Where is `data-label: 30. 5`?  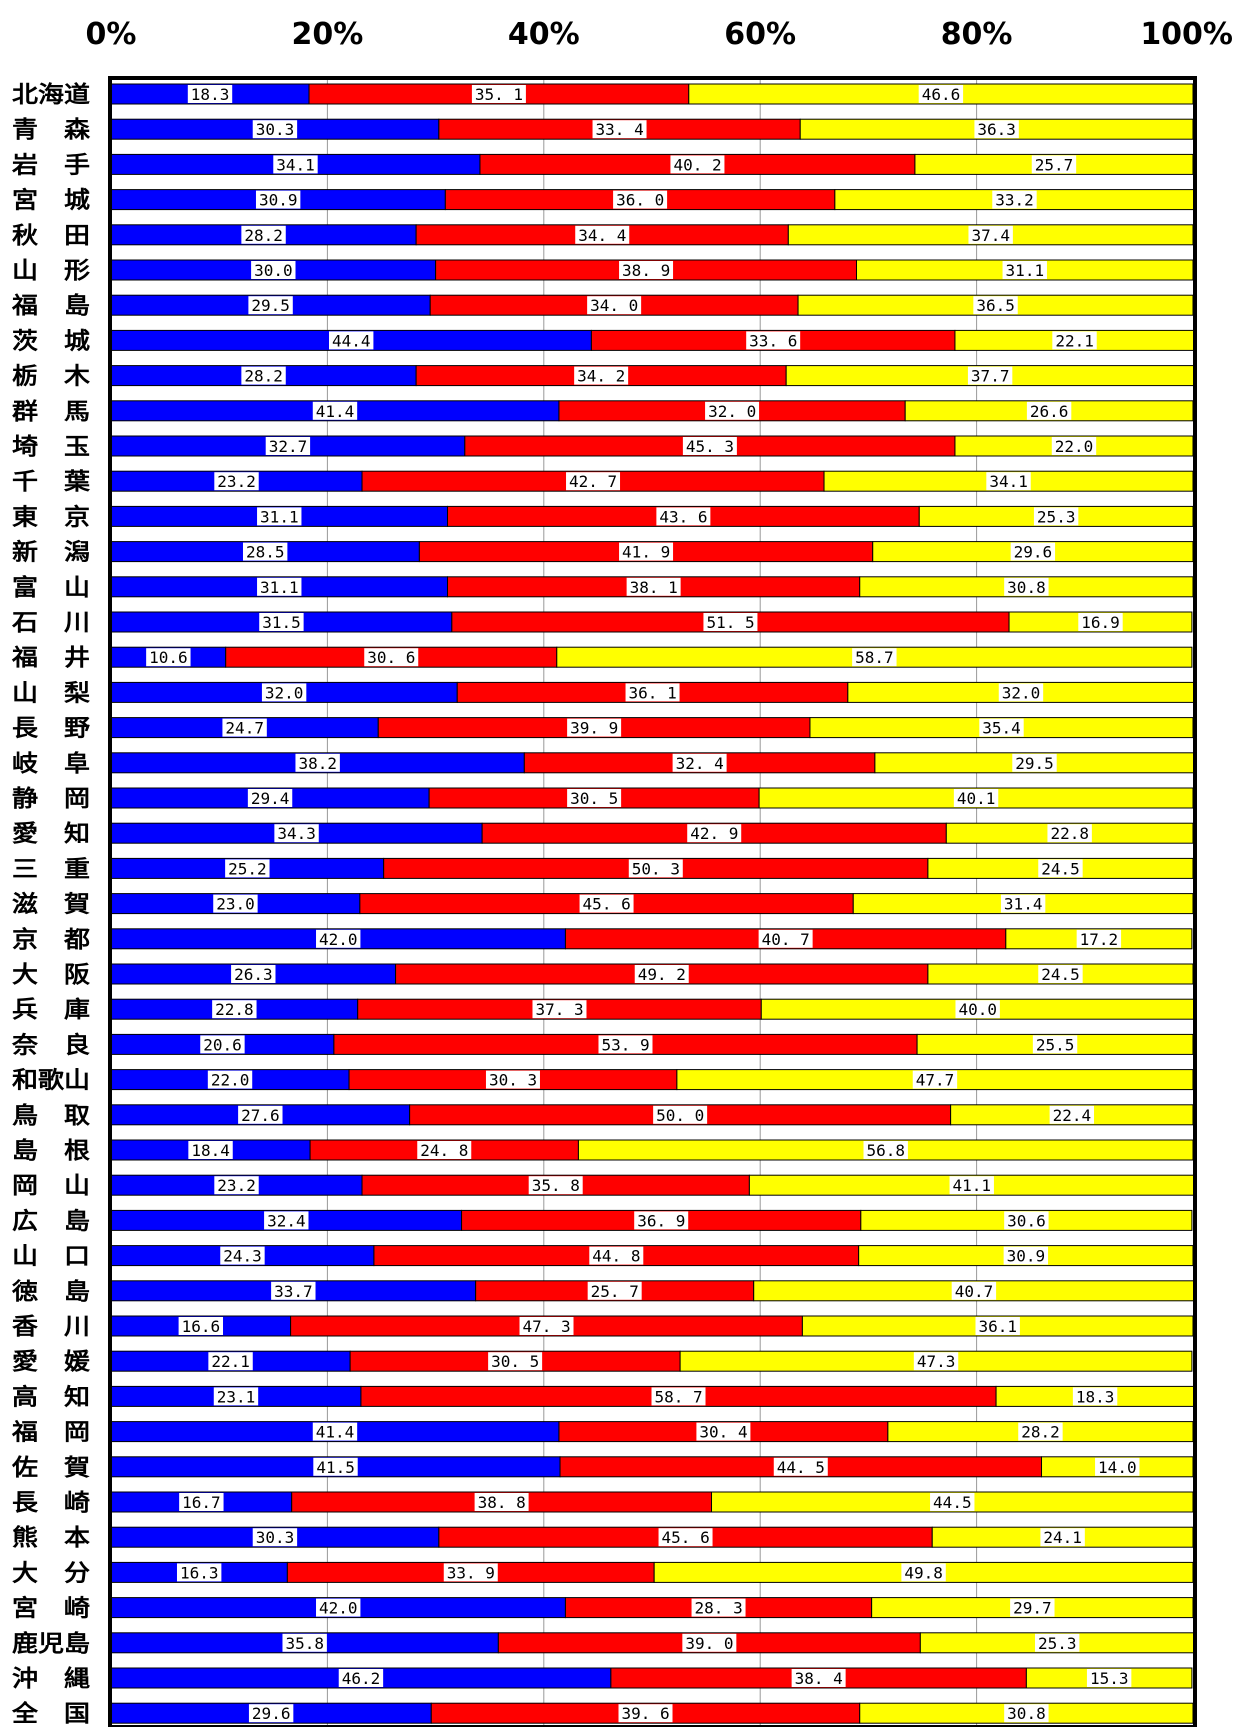
data-label: 30. 5 is located at coordinates (515, 1361).